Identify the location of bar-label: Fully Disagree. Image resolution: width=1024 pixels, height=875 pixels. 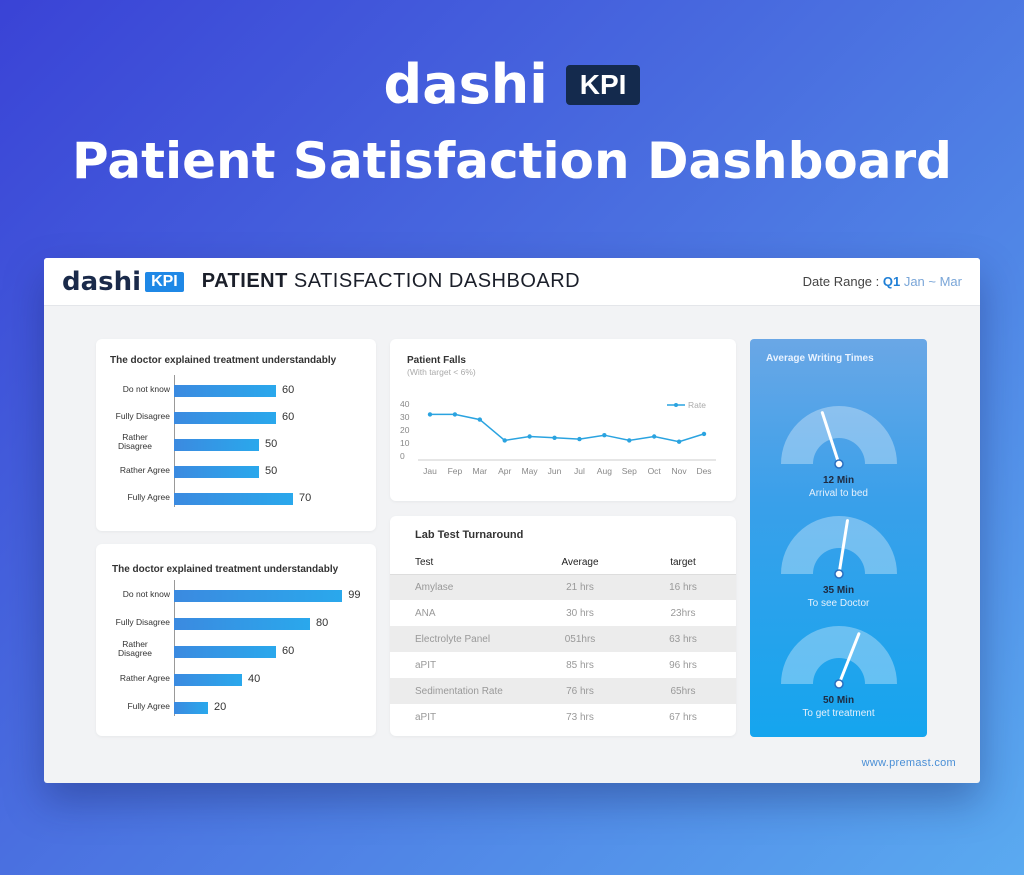
(142, 622).